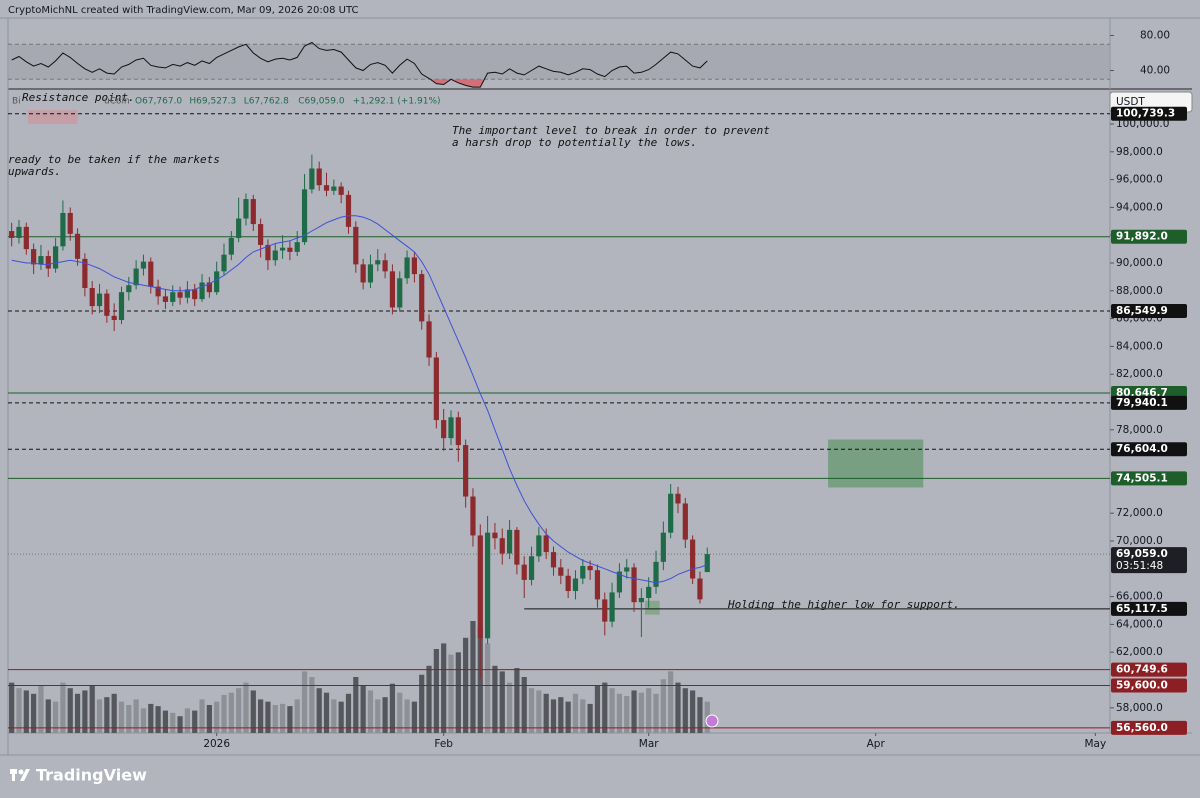 The height and width of the screenshot is (798, 1200). Describe the element at coordinates (1139, 597) in the screenshot. I see `y-tick-label: 66,000.0` at that location.